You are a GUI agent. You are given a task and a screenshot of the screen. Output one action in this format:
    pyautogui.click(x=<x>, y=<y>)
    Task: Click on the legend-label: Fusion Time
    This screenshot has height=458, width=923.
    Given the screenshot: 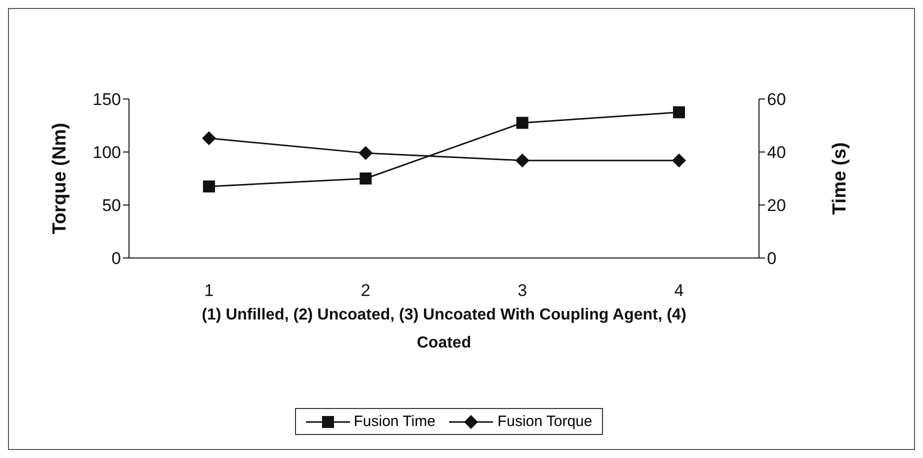 What is the action you would take?
    pyautogui.click(x=394, y=421)
    